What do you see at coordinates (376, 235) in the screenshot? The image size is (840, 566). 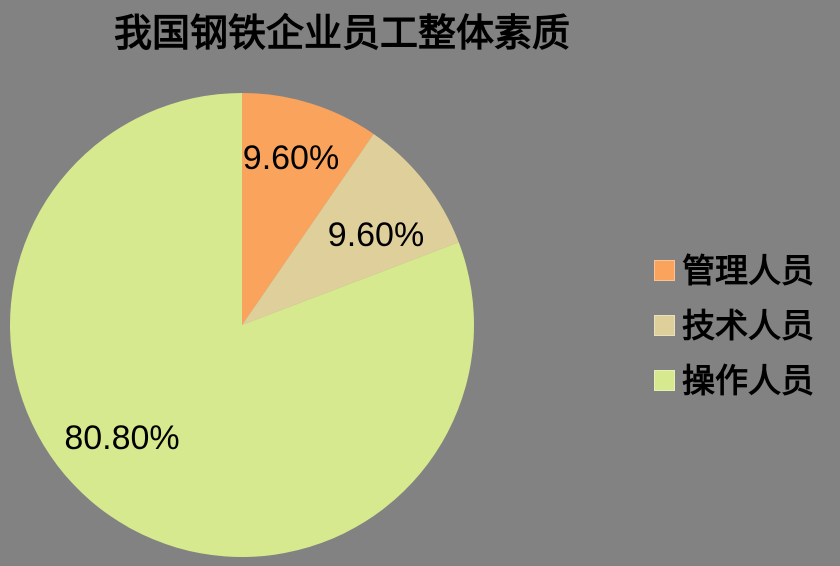 I see `pie-data-label-technical: 9.60%` at bounding box center [376, 235].